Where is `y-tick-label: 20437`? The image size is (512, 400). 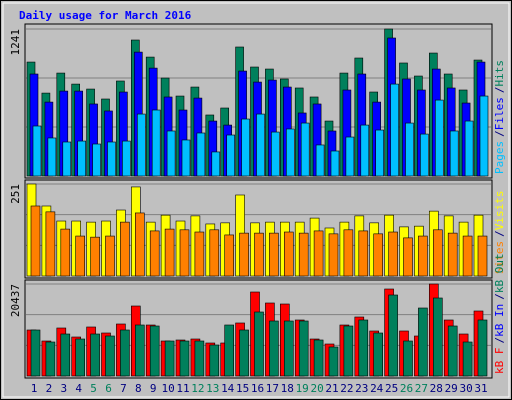 y-tick-label: 20437 is located at coordinates (15, 300).